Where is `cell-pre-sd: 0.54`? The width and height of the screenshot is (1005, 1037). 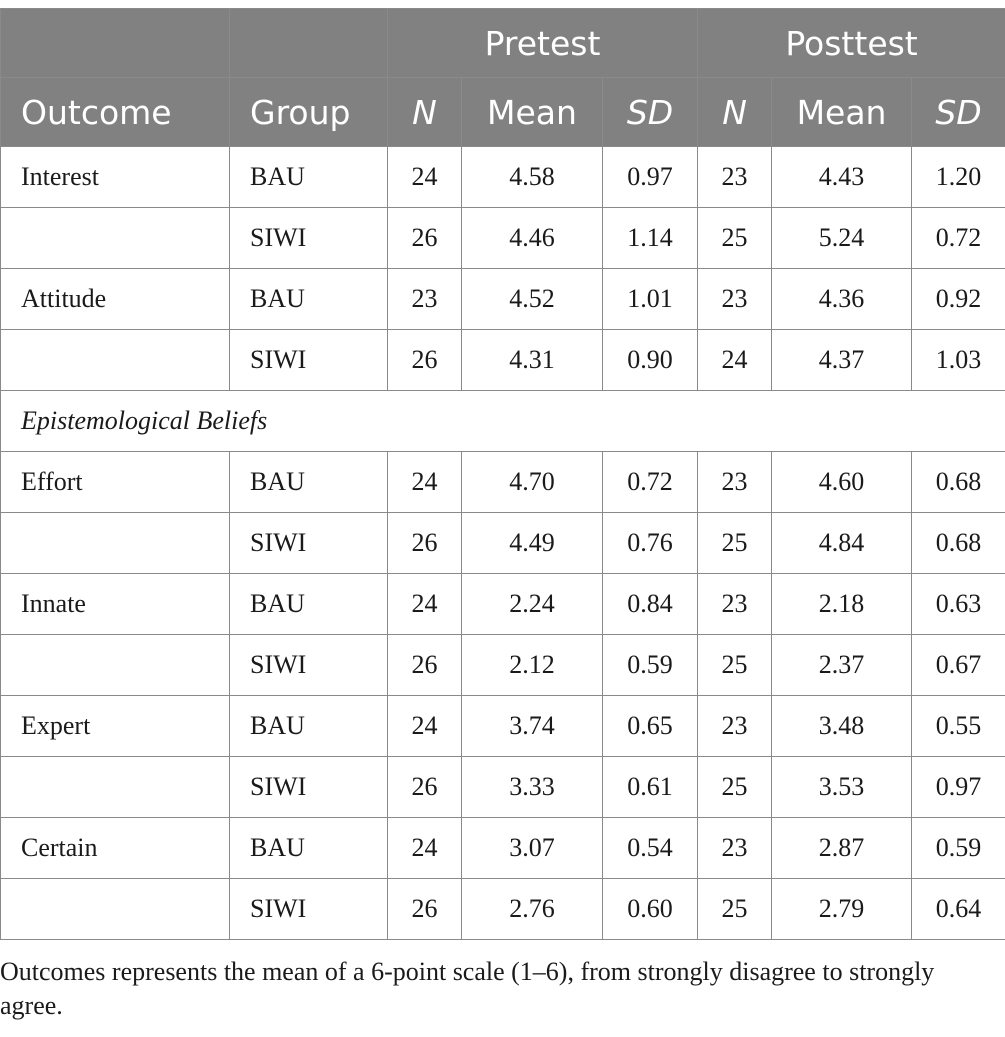 cell-pre-sd: 0.54 is located at coordinates (650, 848).